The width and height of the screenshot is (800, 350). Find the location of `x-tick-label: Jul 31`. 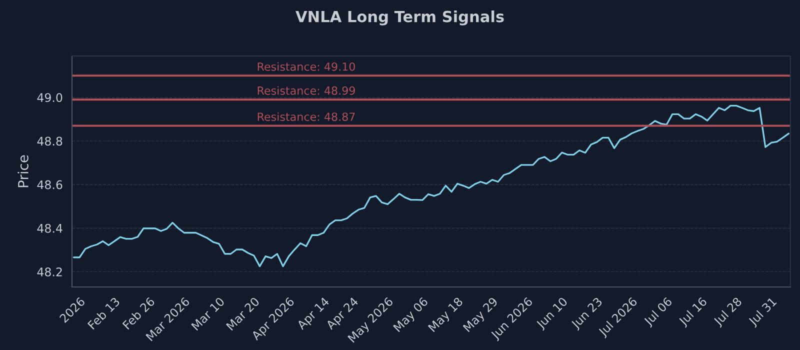

x-tick-label: Jul 31 is located at coordinates (762, 312).